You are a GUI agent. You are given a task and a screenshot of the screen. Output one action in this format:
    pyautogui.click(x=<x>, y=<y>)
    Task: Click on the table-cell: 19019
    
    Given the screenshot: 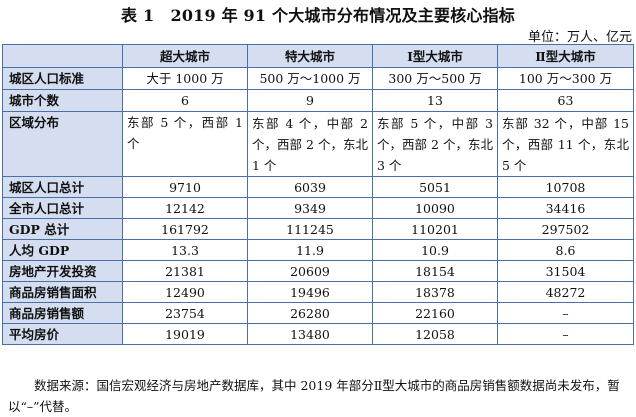 What is the action you would take?
    pyautogui.click(x=185, y=334)
    